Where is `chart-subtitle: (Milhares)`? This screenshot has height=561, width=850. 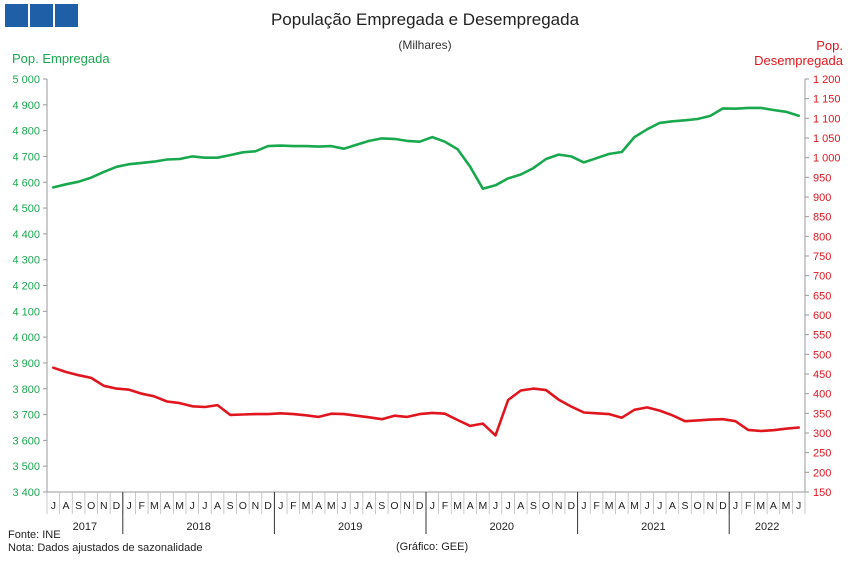 chart-subtitle: (Milhares) is located at coordinates (425, 45).